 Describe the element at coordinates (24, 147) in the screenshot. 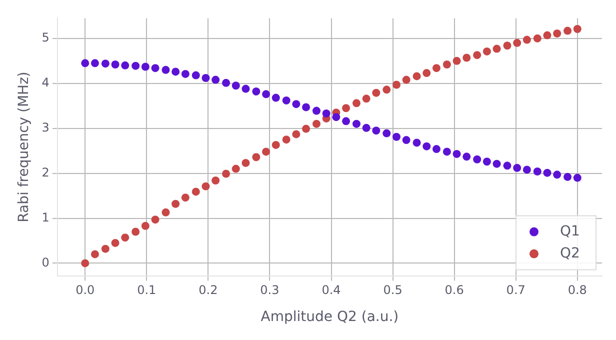

I see `y-axis-title: Rabi frequency (MHz)` at that location.